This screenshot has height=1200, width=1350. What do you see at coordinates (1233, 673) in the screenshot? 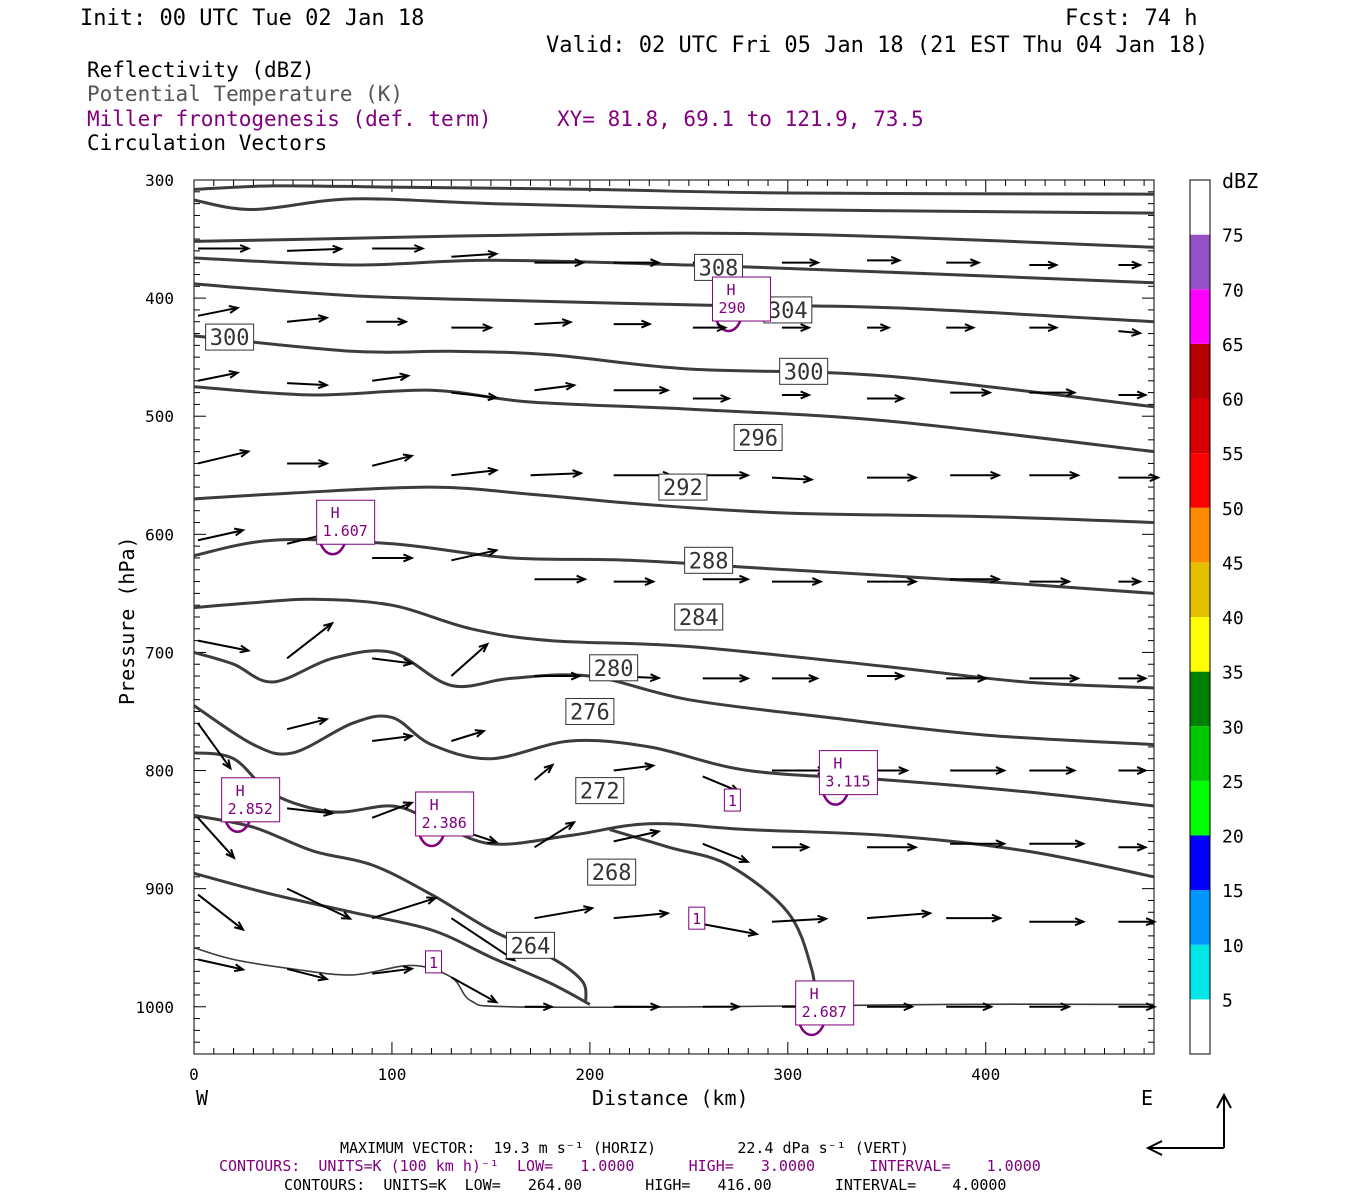
I see `colorbar-level-label: 35` at bounding box center [1233, 673].